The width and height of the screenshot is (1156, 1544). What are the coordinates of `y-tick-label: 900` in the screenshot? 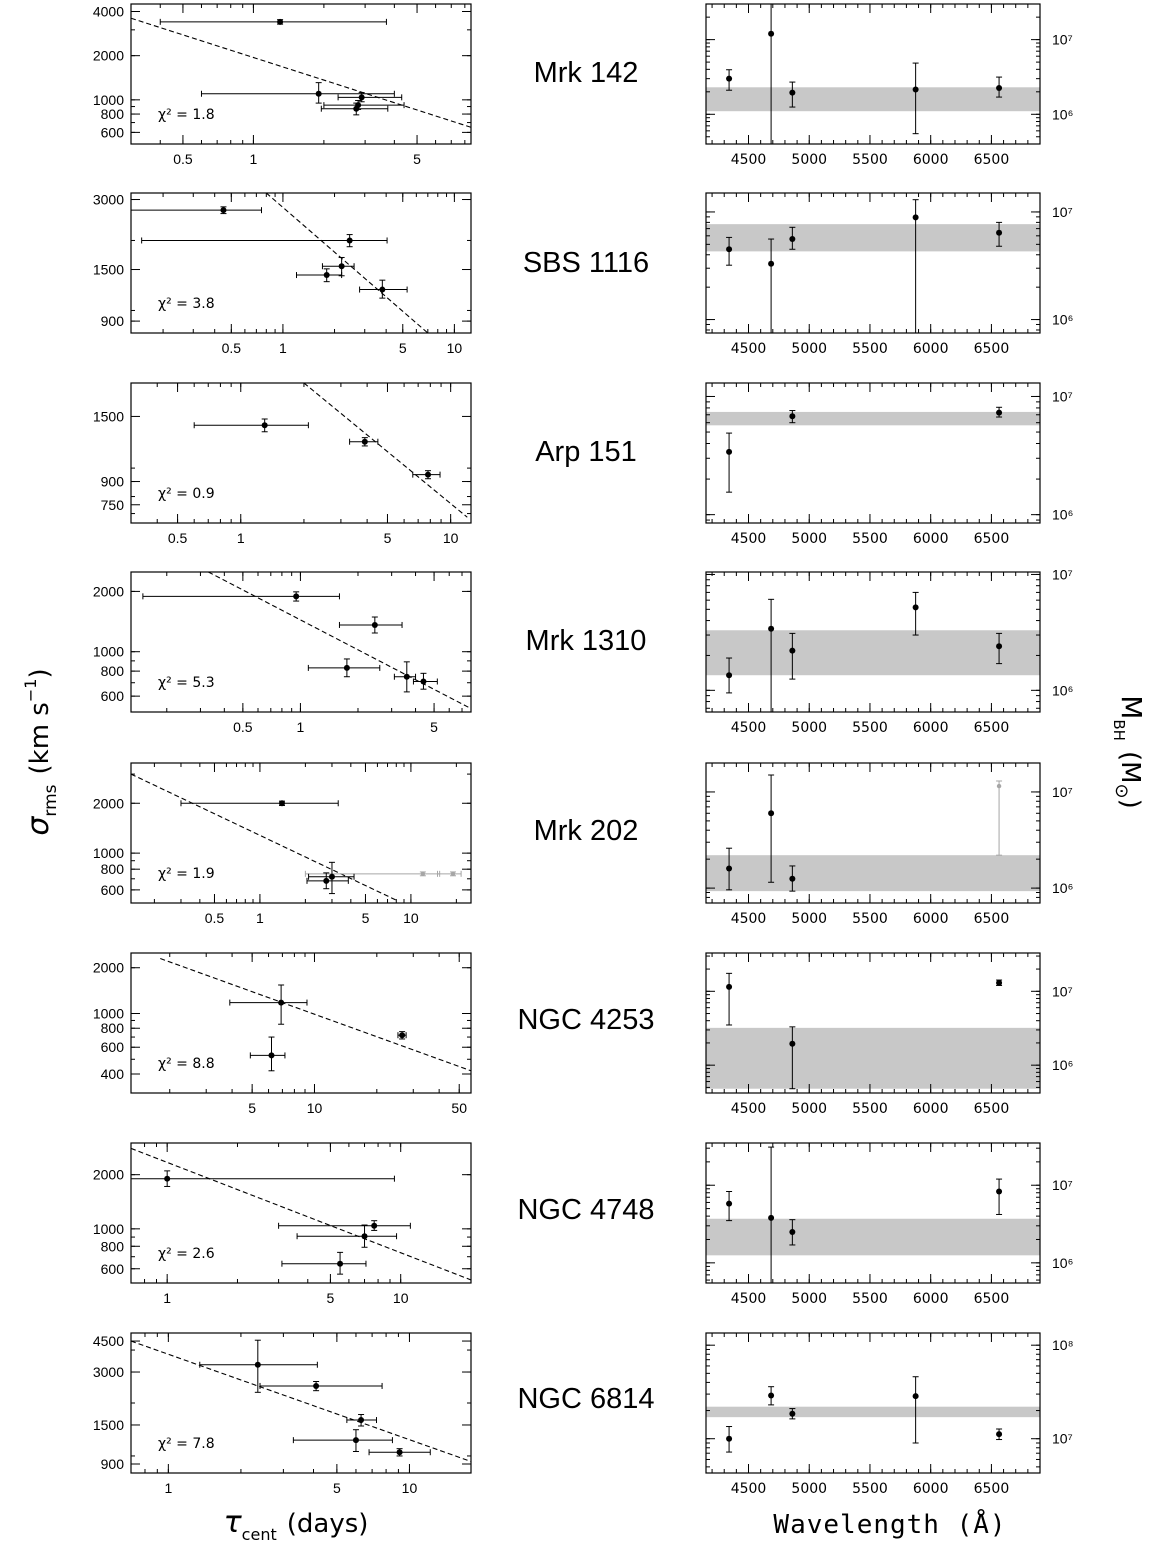 It's located at (113, 1464).